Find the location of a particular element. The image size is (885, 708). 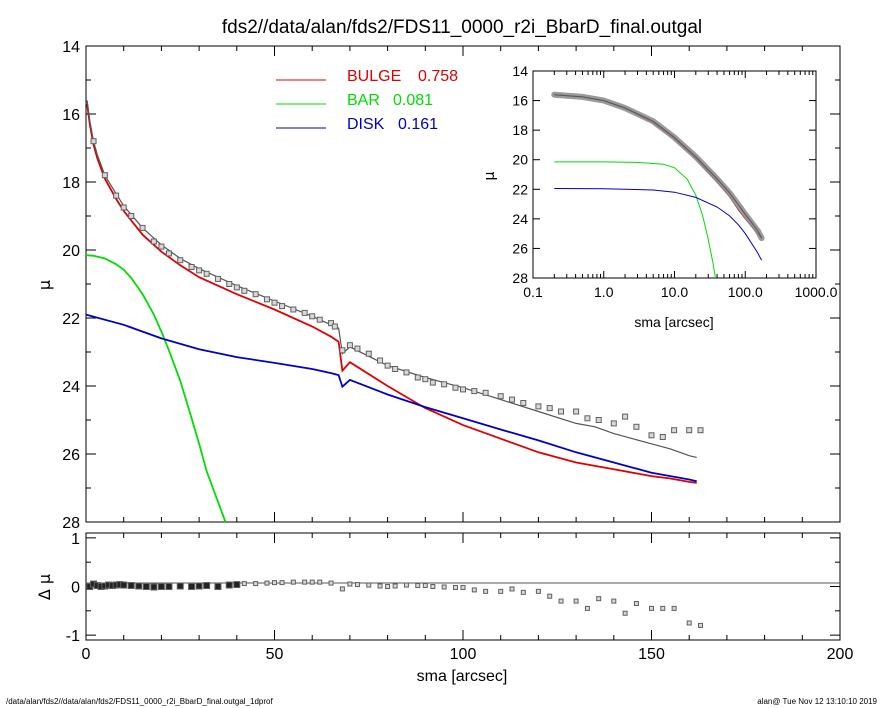

inset-series-line-disk is located at coordinates (658, 224).